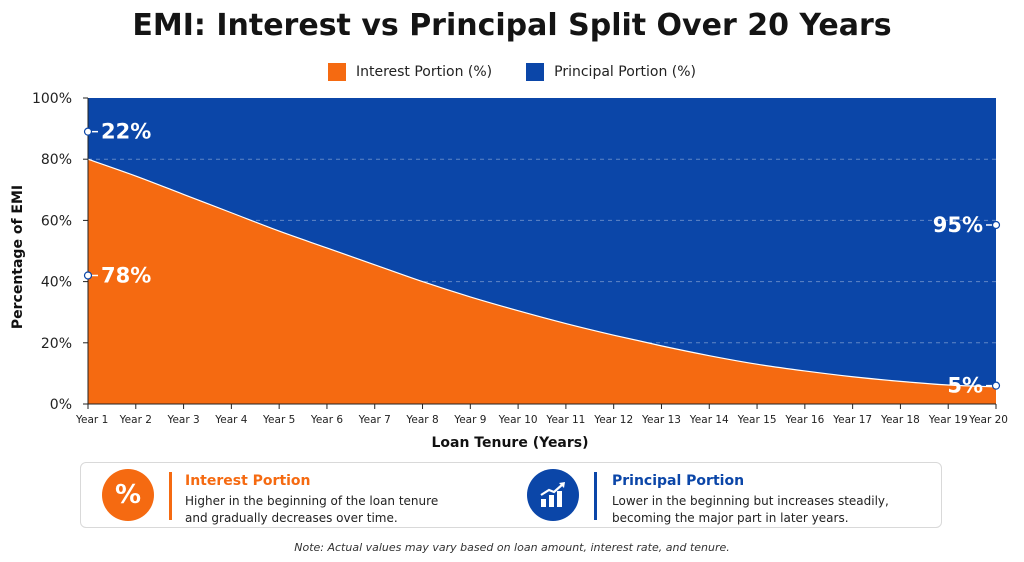 The height and width of the screenshot is (562, 1024). What do you see at coordinates (231, 420) in the screenshot?
I see `x-tick-label: Year 4` at bounding box center [231, 420].